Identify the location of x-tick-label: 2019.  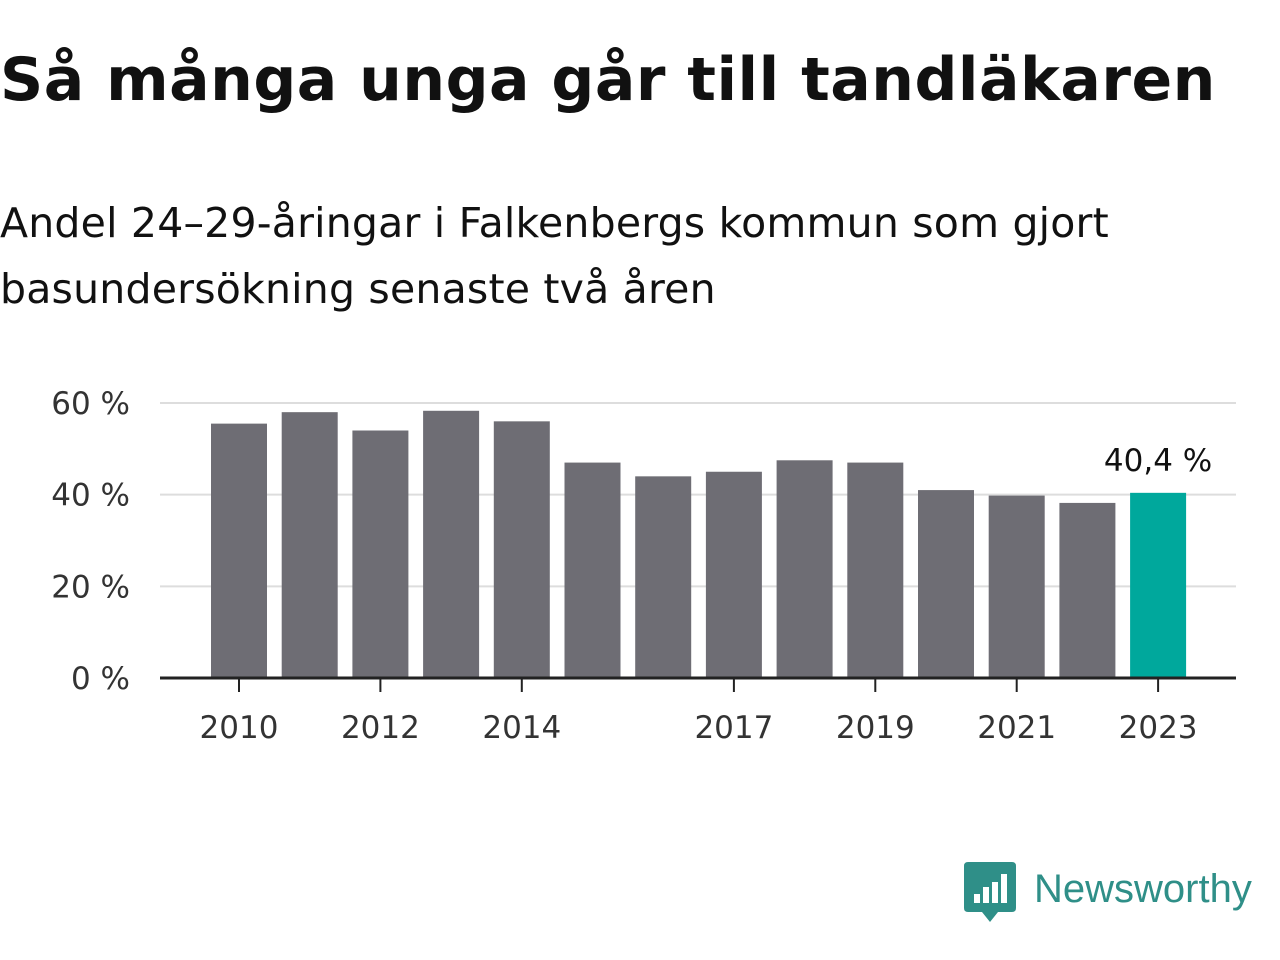
(875, 728).